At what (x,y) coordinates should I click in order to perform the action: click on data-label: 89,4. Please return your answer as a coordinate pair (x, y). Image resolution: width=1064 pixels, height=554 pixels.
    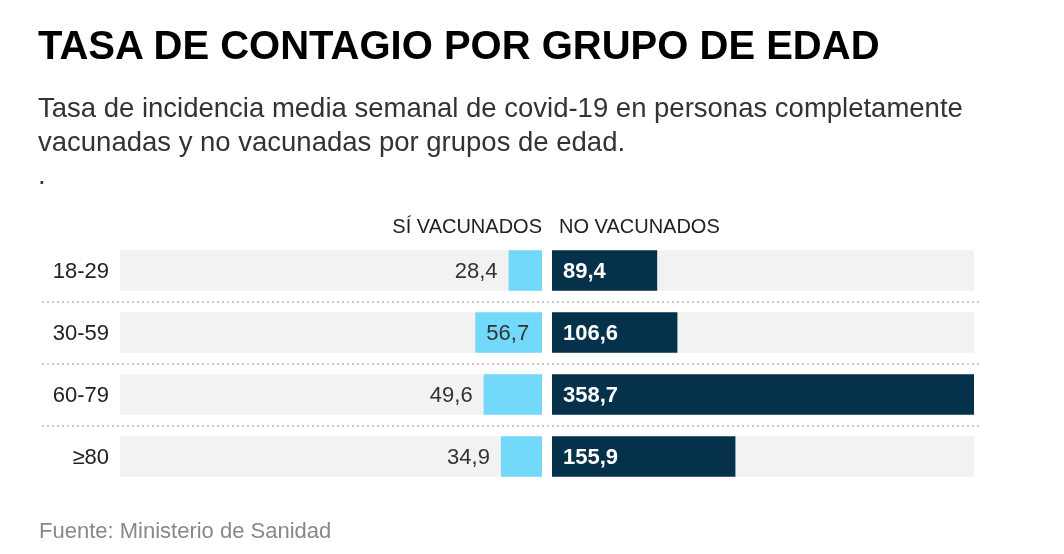
    Looking at the image, I should click on (585, 270).